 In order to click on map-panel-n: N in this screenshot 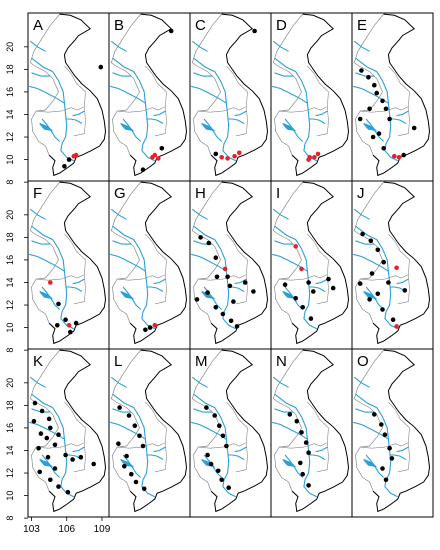, I will do `click(311, 433)`.